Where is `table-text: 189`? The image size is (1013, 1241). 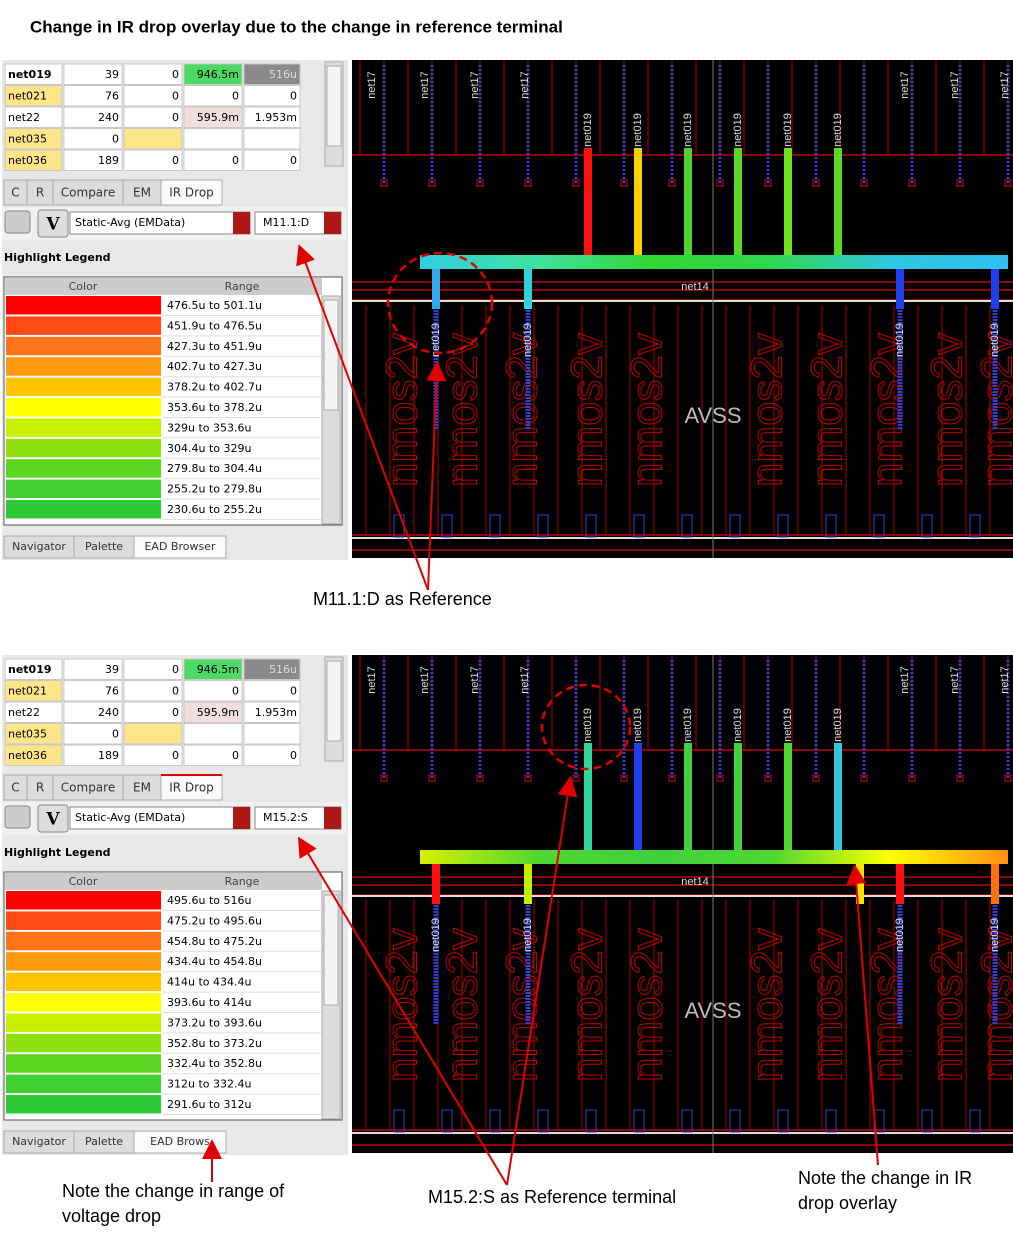 table-text: 189 is located at coordinates (108, 160).